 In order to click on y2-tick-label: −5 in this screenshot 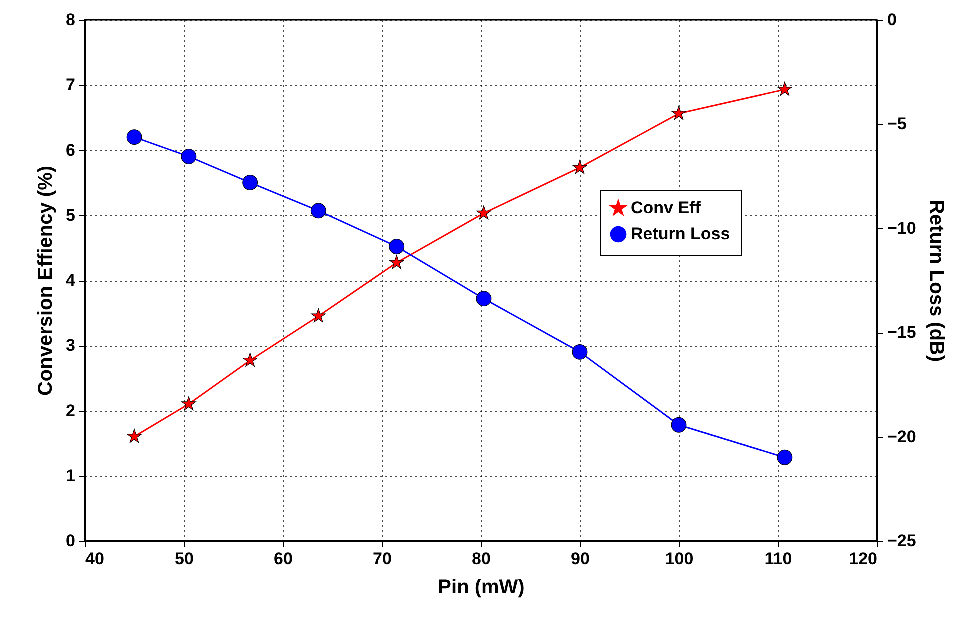, I will do `click(897, 124)`.